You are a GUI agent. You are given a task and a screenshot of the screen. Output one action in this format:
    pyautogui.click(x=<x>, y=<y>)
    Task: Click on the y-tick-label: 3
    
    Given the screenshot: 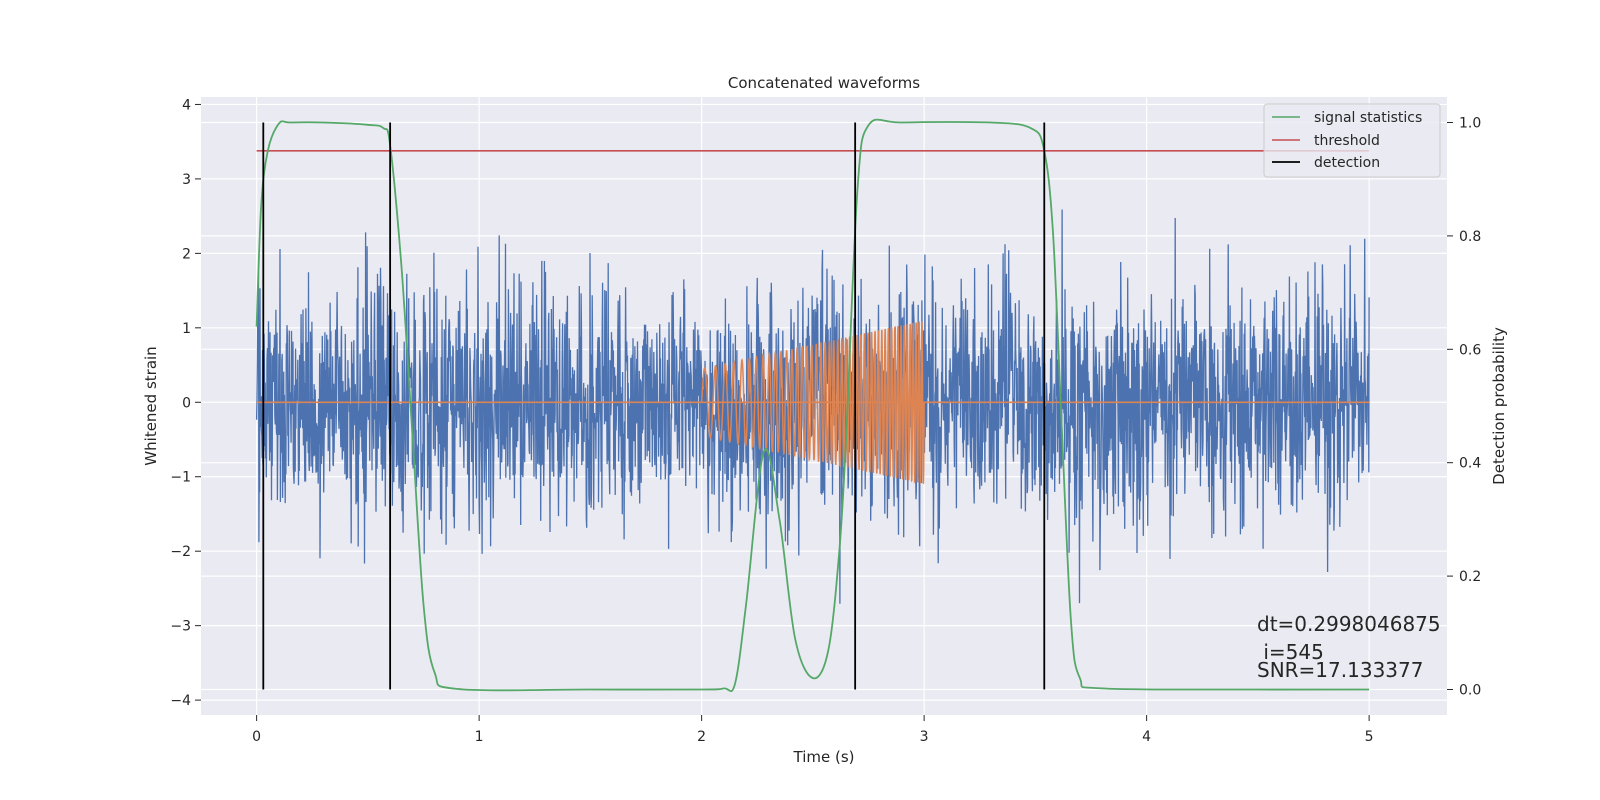 What is the action you would take?
    pyautogui.click(x=186, y=180)
    